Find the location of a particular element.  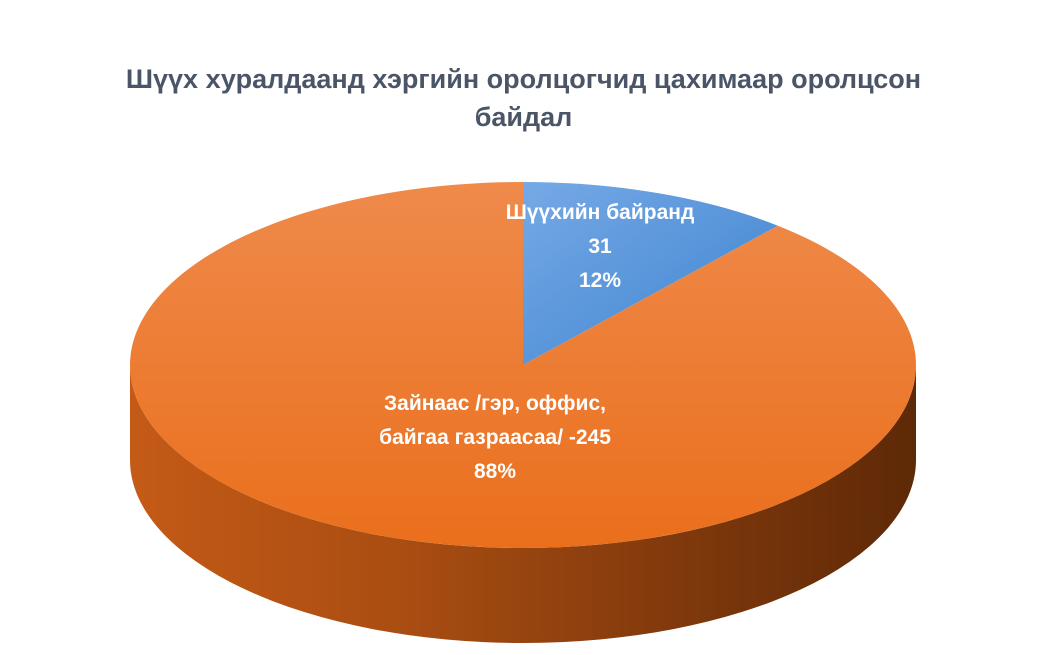

slice-label-inner-court: Шүүхийн байранд 31 12% is located at coordinates (600, 247).